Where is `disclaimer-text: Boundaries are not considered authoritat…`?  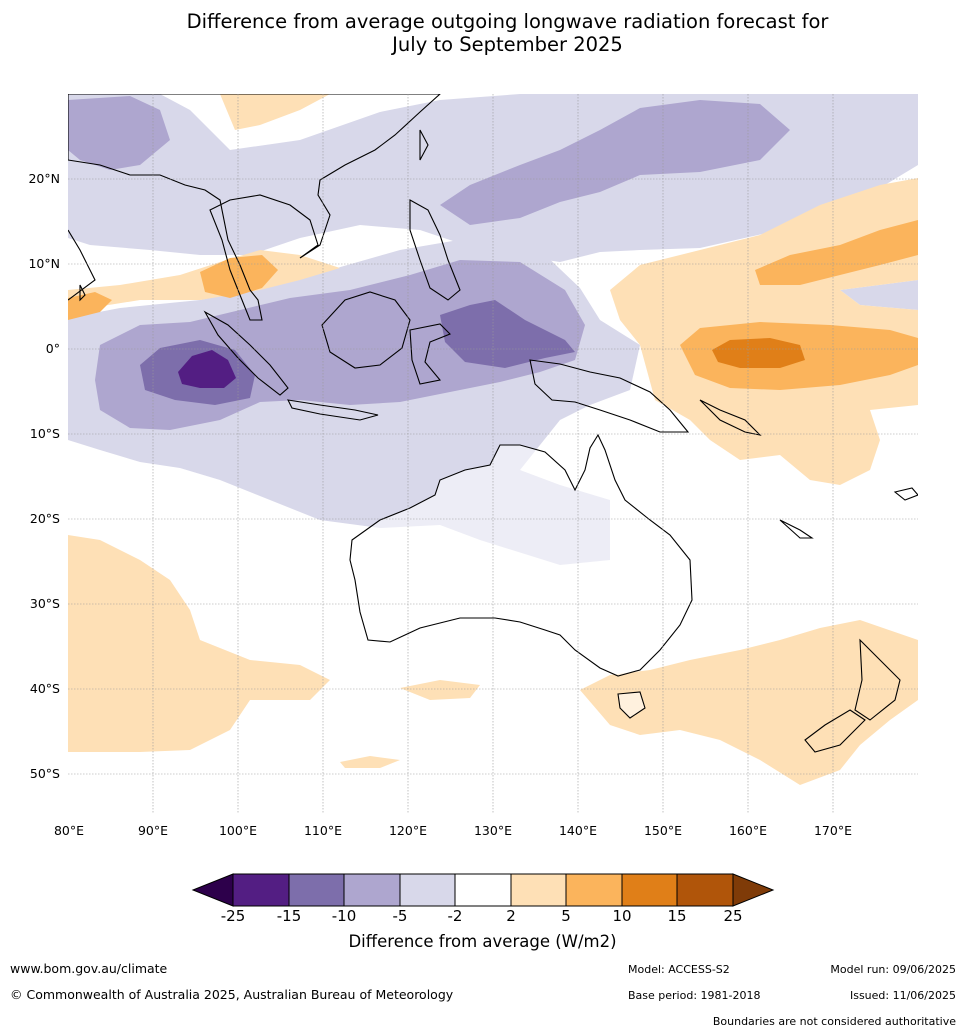 disclaimer-text: Boundaries are not considered authoritat… is located at coordinates (834, 1021).